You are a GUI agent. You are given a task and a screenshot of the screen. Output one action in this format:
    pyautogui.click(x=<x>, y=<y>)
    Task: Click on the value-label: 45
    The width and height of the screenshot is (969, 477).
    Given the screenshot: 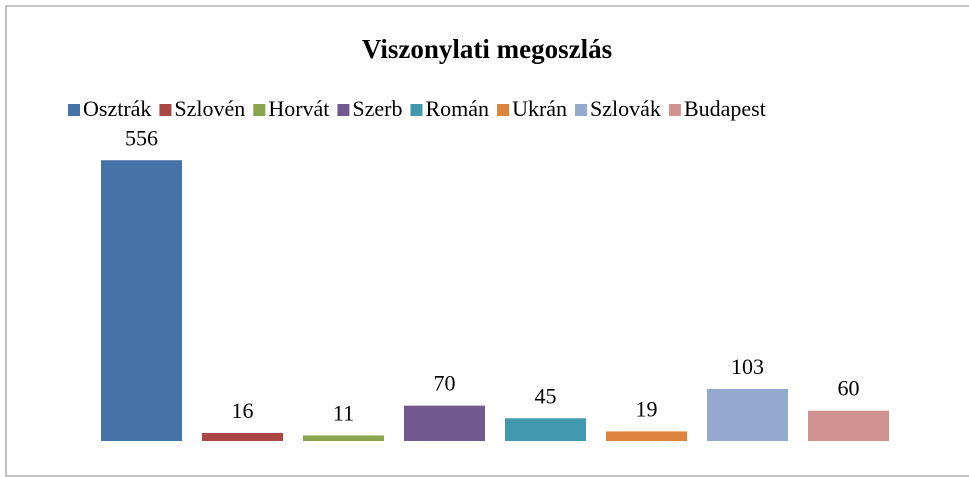 What is the action you would take?
    pyautogui.click(x=546, y=395)
    